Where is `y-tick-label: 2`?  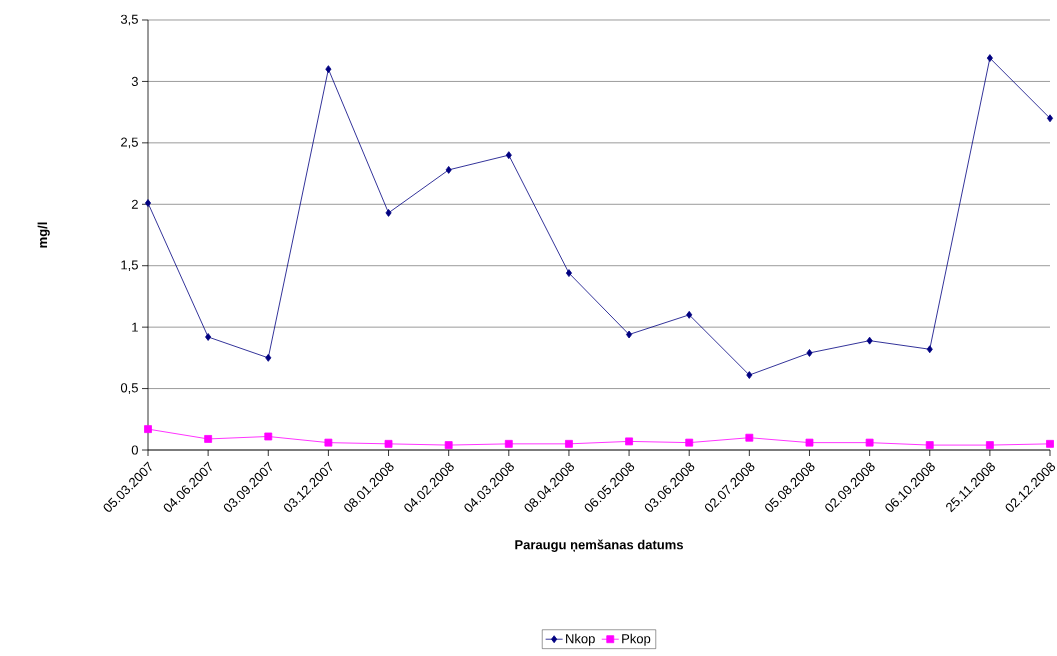 y-tick-label: 2 is located at coordinates (134, 204).